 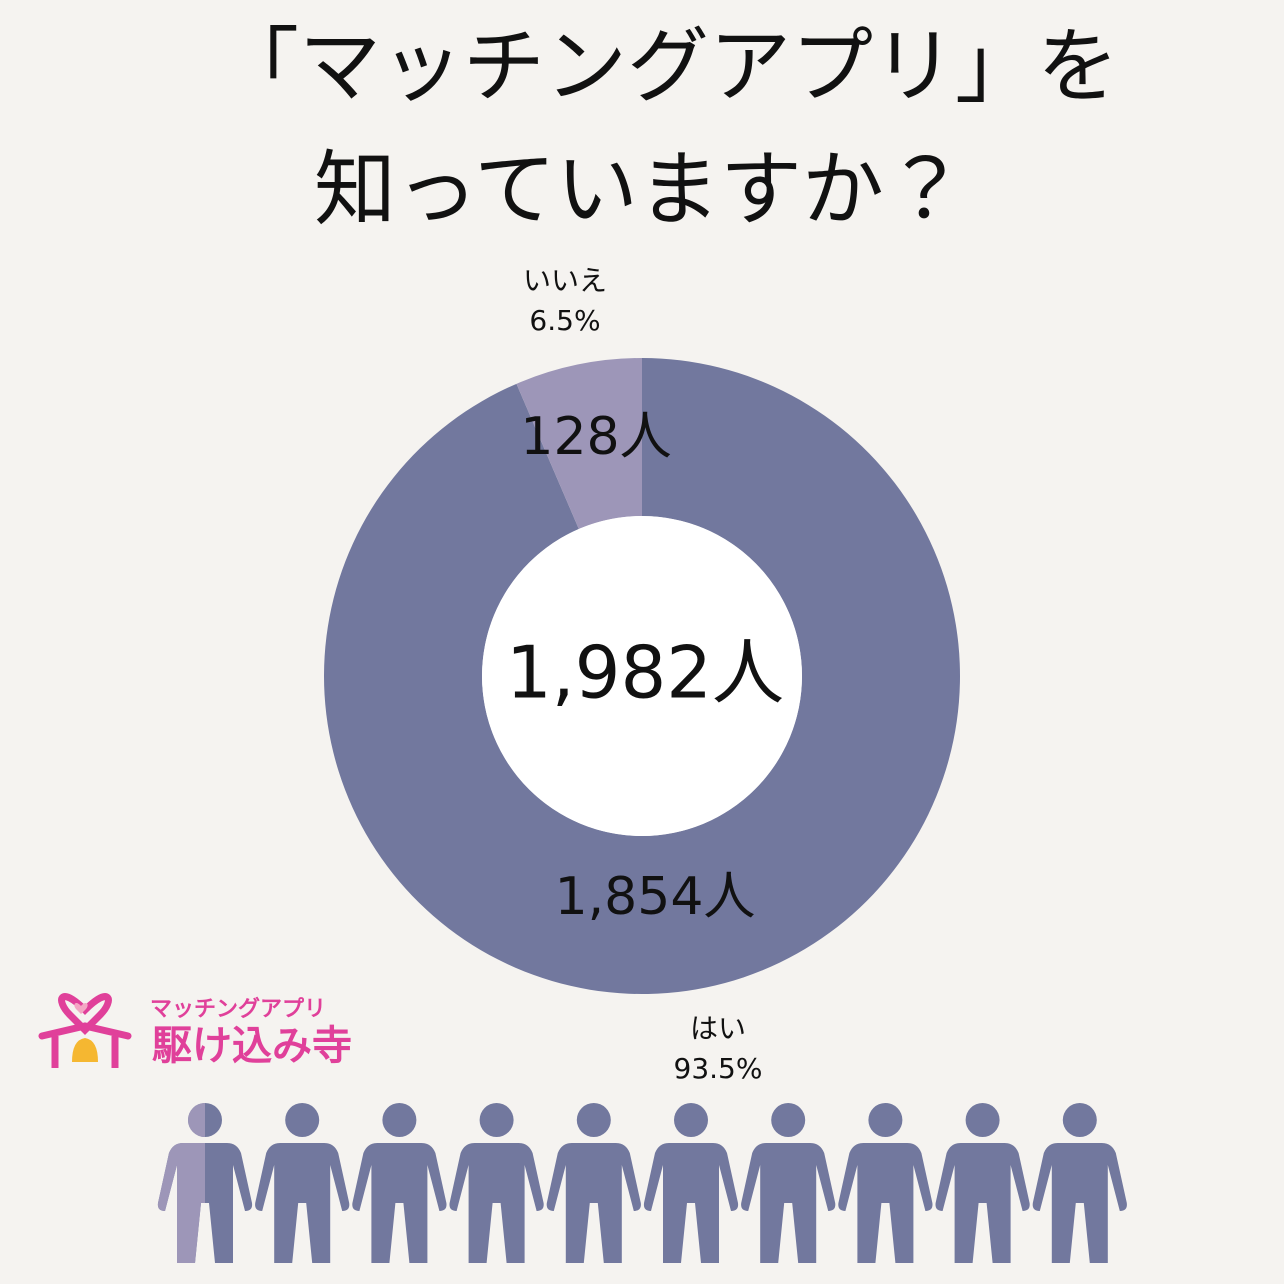 What do you see at coordinates (565, 280) in the screenshot?
I see `category-label: いいえ` at bounding box center [565, 280].